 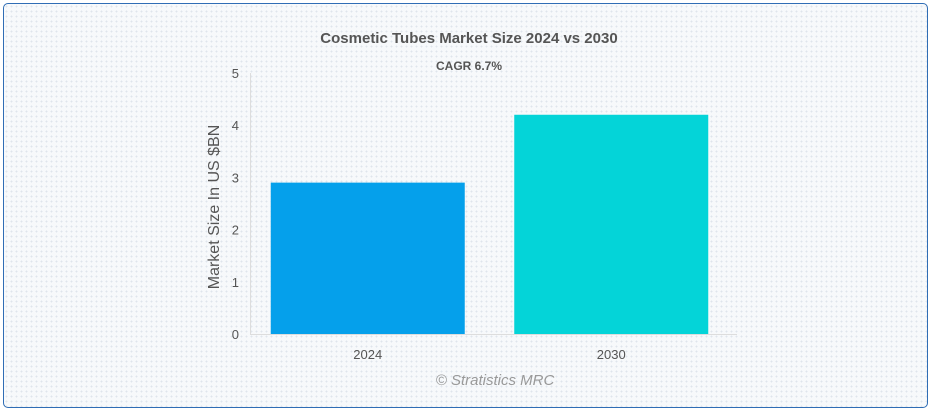 I want to click on y-tick-label: 1, so click(x=235, y=282).